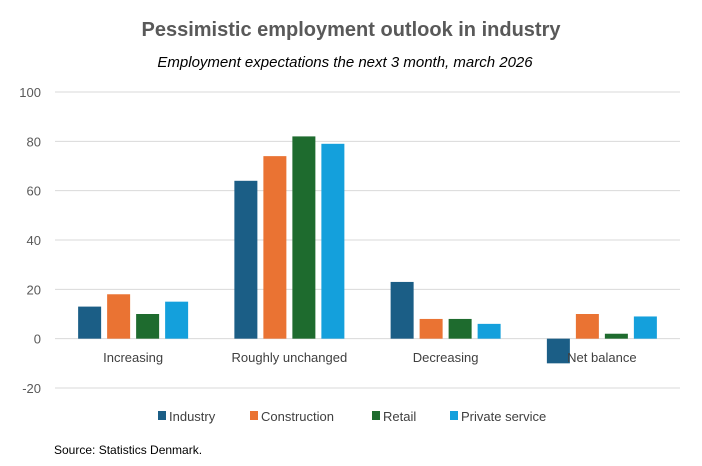 The height and width of the screenshot is (466, 702). I want to click on y-tick-label: 60, so click(34, 191).